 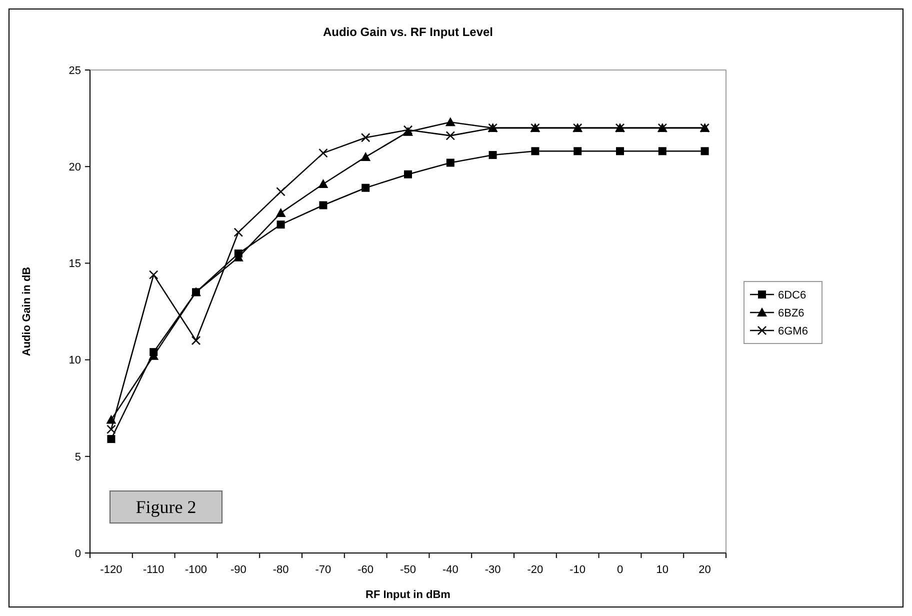 What do you see at coordinates (450, 570) in the screenshot?
I see `x-tick-label: -40` at bounding box center [450, 570].